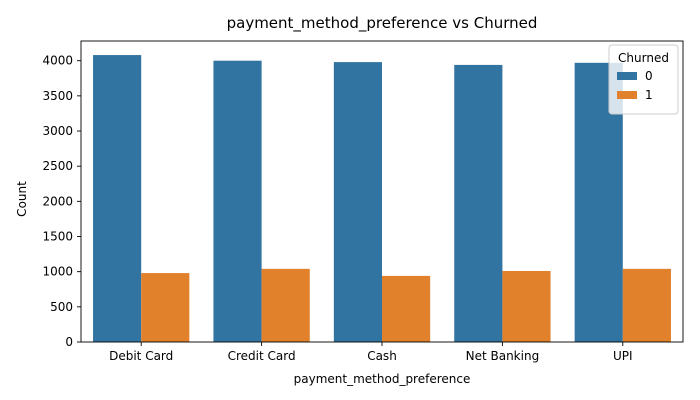  I want to click on x-axis-label: payment_method_preference, so click(382, 379).